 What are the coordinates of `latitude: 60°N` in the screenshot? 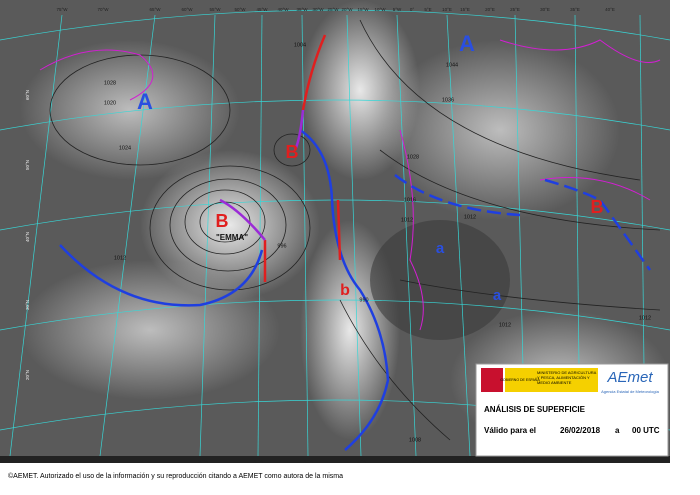 It's located at (27, 95).